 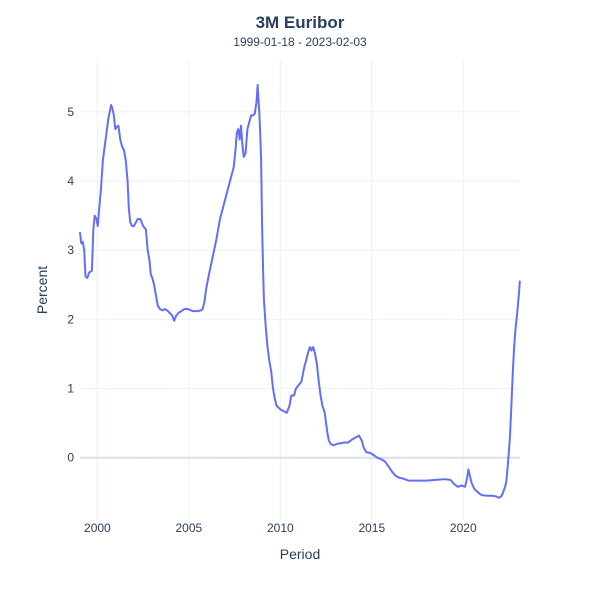 What do you see at coordinates (189, 528) in the screenshot?
I see `x-tick-label: 2005` at bounding box center [189, 528].